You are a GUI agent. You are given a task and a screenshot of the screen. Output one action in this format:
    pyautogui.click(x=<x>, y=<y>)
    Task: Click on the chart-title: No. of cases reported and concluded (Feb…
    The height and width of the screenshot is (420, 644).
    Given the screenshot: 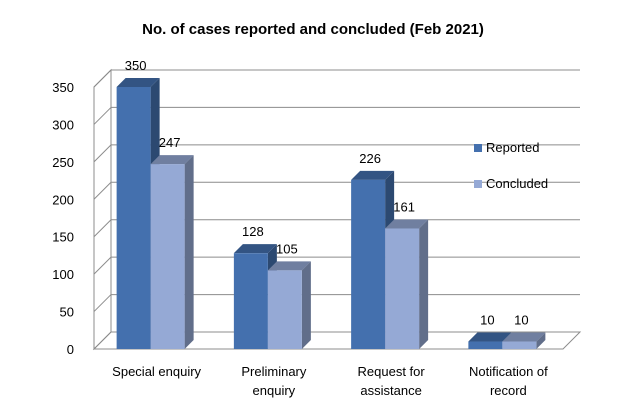 What is the action you would take?
    pyautogui.click(x=313, y=29)
    